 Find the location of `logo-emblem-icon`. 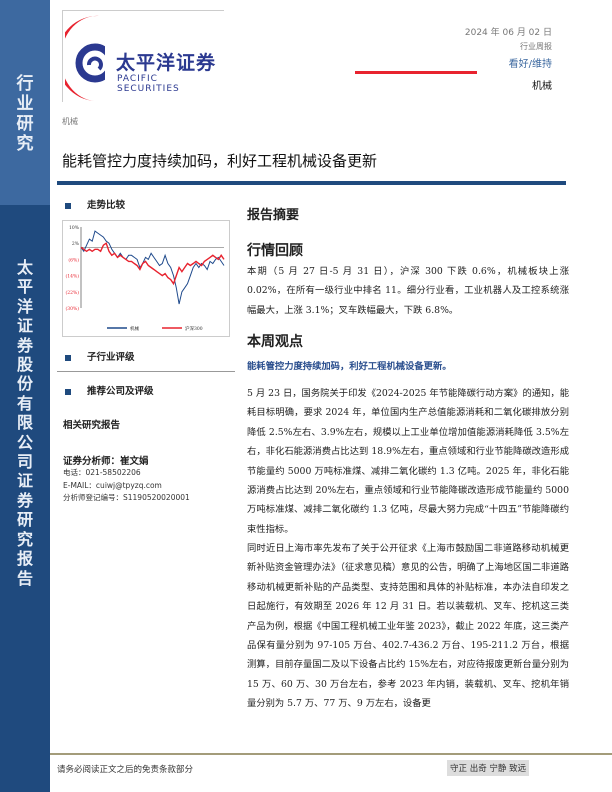

logo-emblem-icon is located at coordinates (85, 58).